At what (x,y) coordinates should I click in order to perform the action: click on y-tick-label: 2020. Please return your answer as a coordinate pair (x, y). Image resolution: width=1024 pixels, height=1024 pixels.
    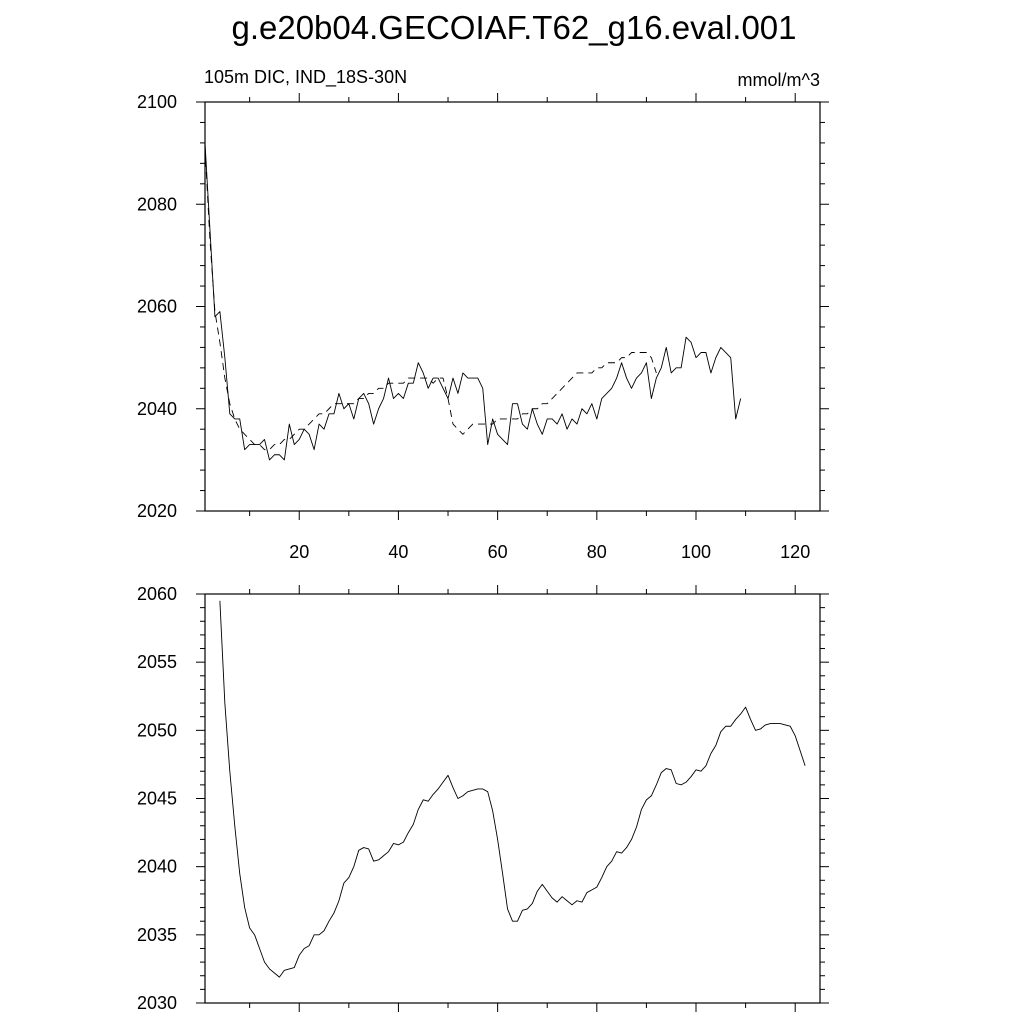
    Looking at the image, I should click on (157, 511).